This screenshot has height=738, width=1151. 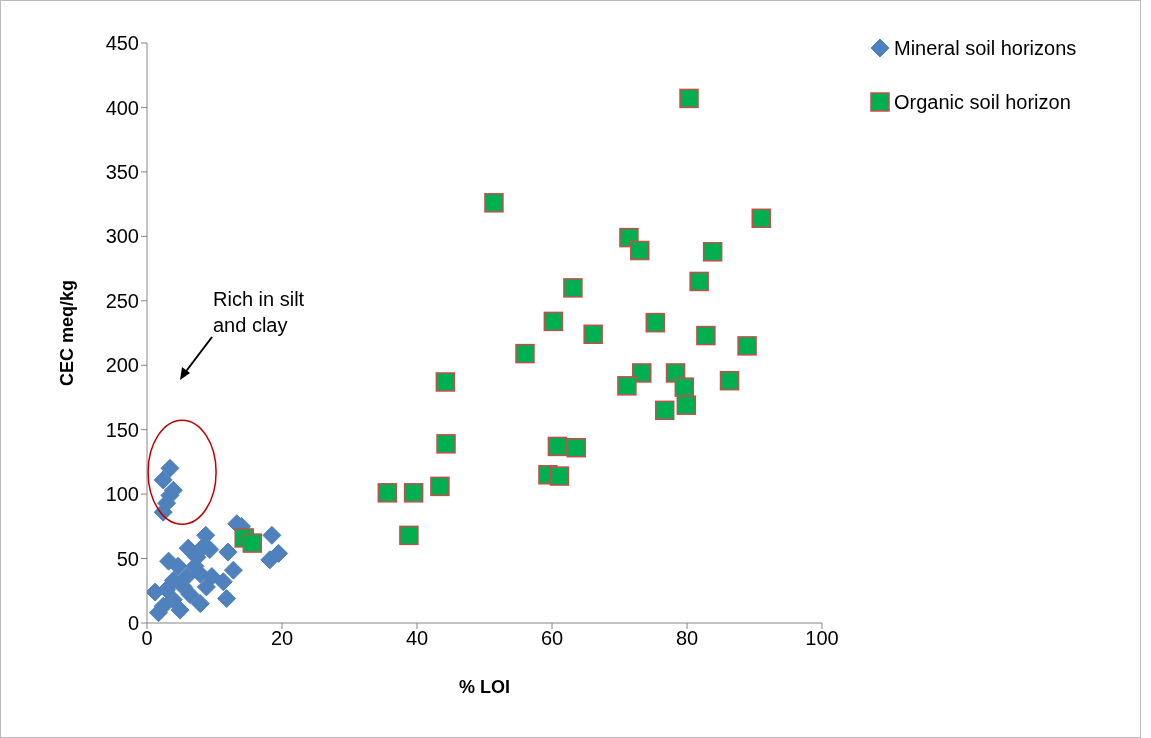 I want to click on x-tick-label: 100, so click(x=822, y=638).